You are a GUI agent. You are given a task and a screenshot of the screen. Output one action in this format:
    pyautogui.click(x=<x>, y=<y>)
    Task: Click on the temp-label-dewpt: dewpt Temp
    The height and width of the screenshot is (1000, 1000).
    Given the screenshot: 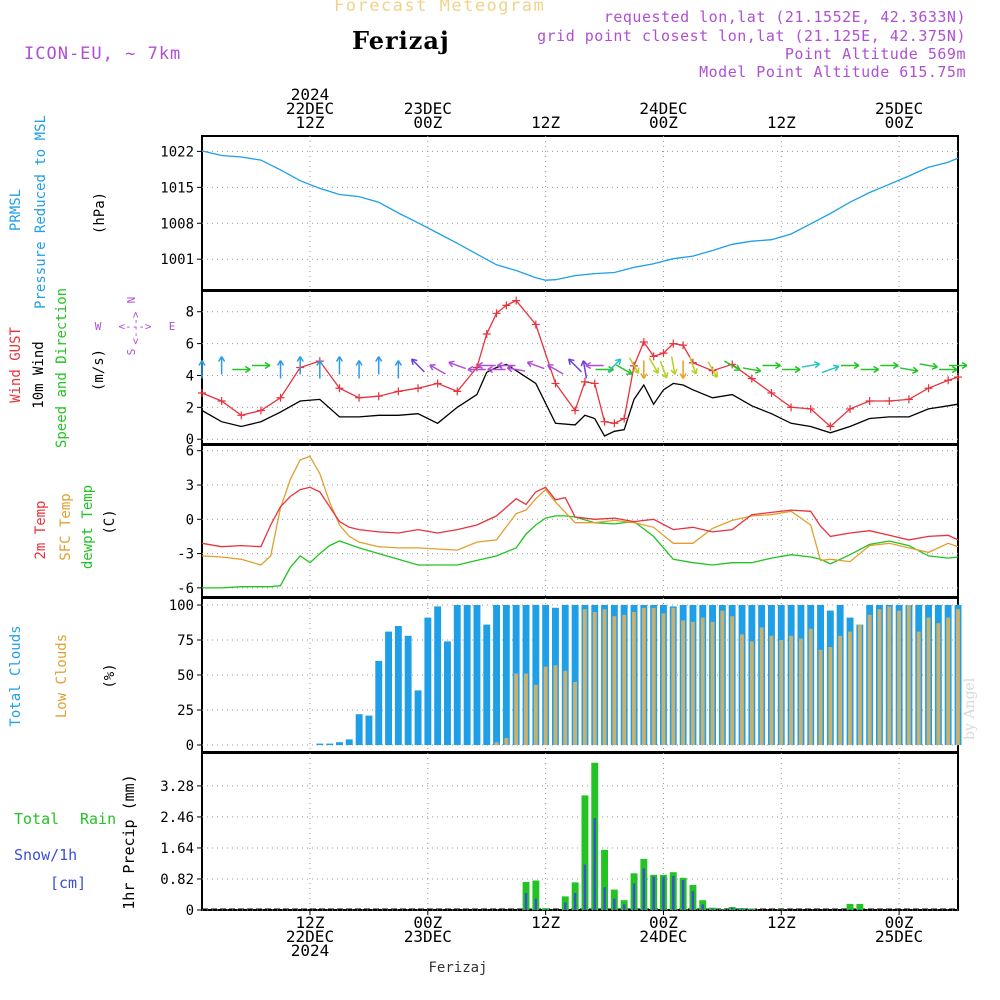 What is the action you would take?
    pyautogui.click(x=88, y=527)
    